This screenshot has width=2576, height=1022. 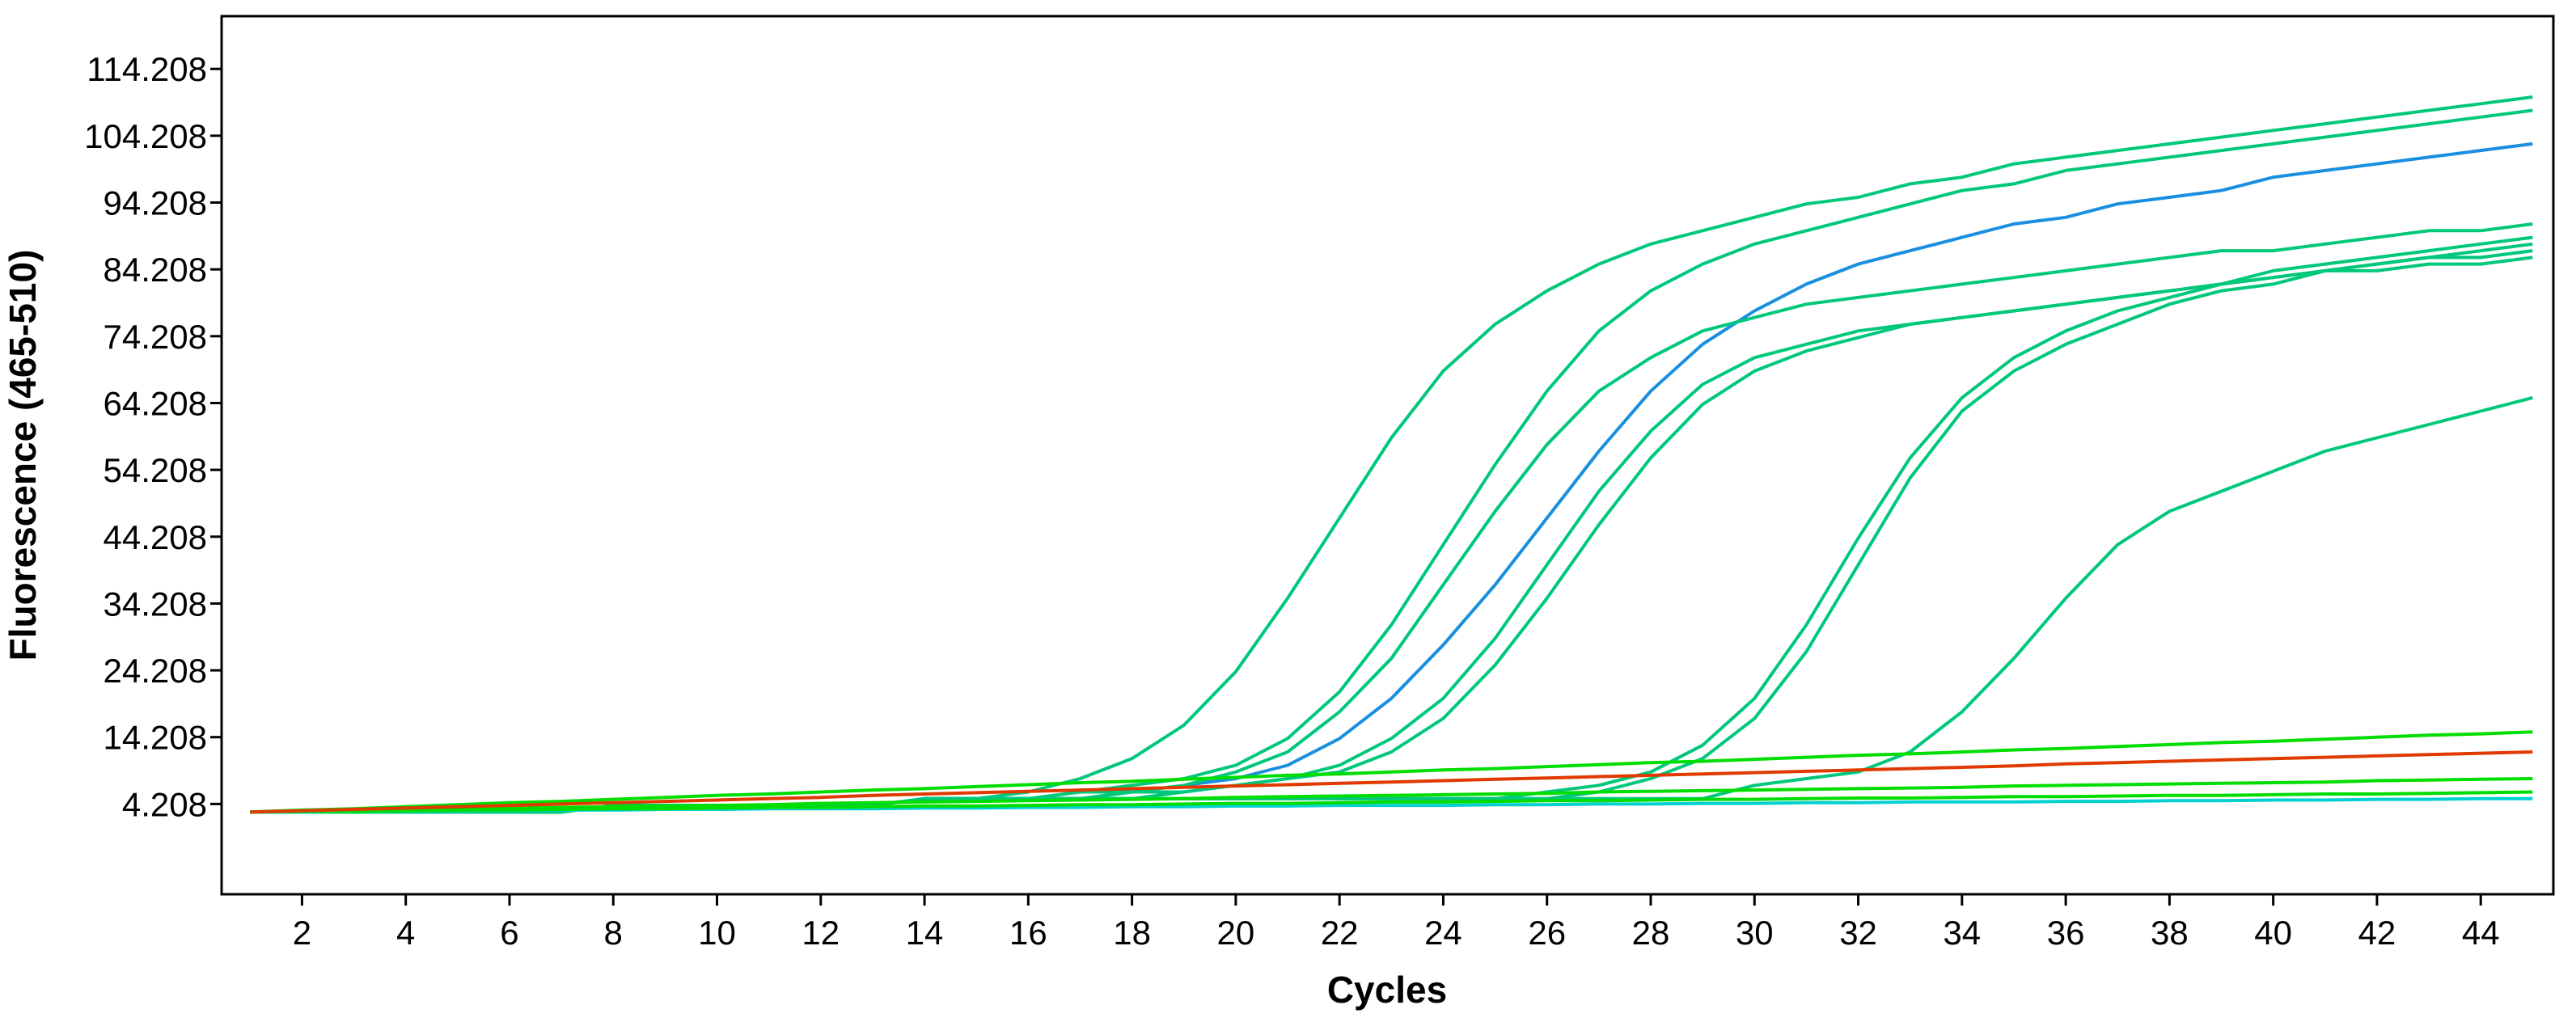 What do you see at coordinates (1755, 933) in the screenshot?
I see `x-tick-label: 30` at bounding box center [1755, 933].